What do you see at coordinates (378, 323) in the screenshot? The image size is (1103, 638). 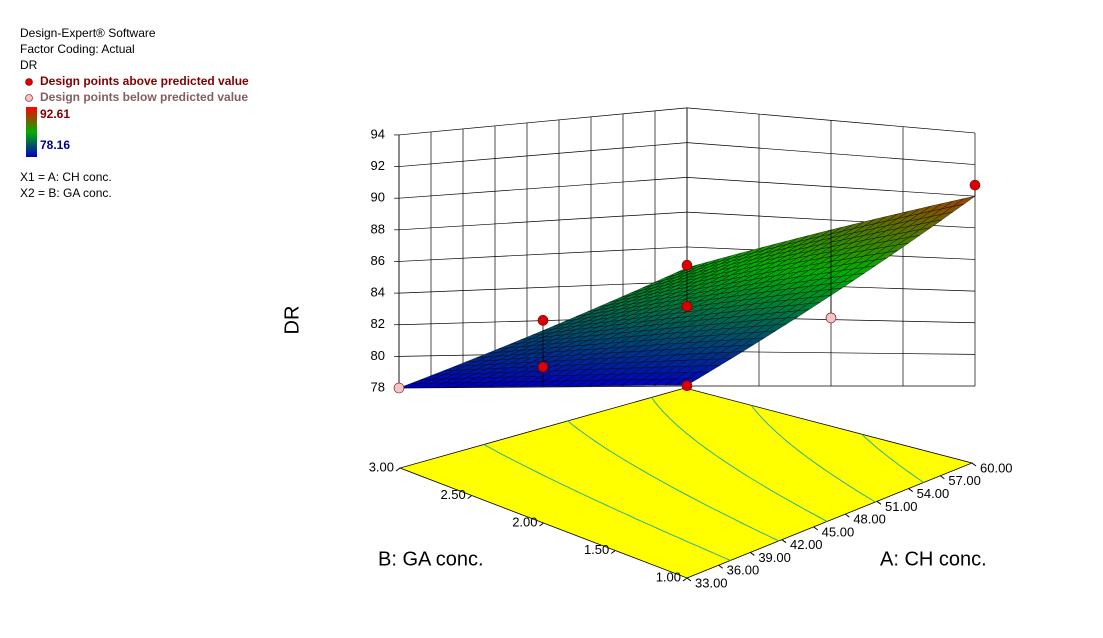 I see `z-tick-label: 82` at bounding box center [378, 323].